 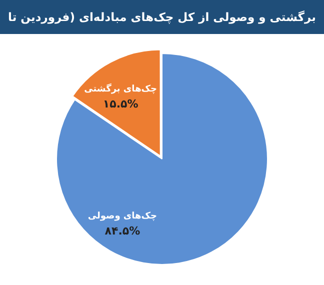 I want to click on slice-label: چک‌های وصولی, so click(x=122, y=216).